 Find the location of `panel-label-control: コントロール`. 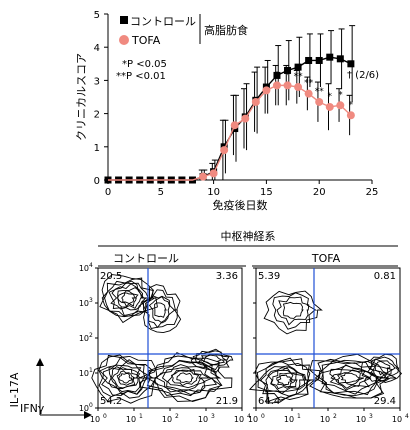

panel-label-control: コントロール is located at coordinates (146, 258).